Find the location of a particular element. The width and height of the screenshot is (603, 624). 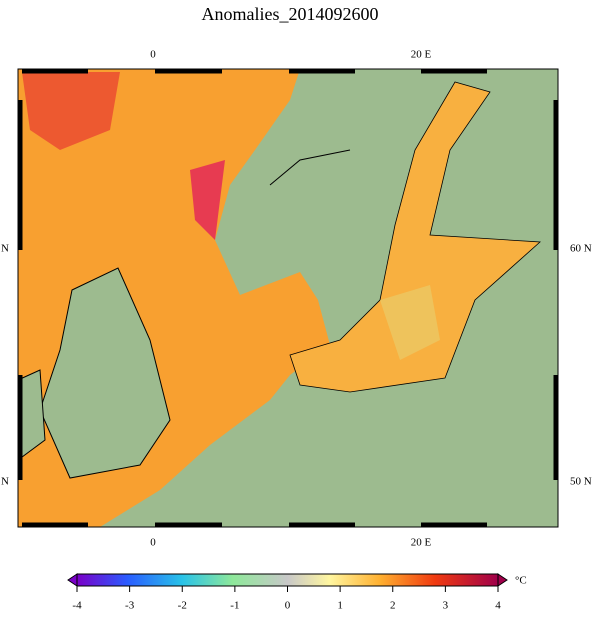

cool-patch is located at coordinates (410, 322).